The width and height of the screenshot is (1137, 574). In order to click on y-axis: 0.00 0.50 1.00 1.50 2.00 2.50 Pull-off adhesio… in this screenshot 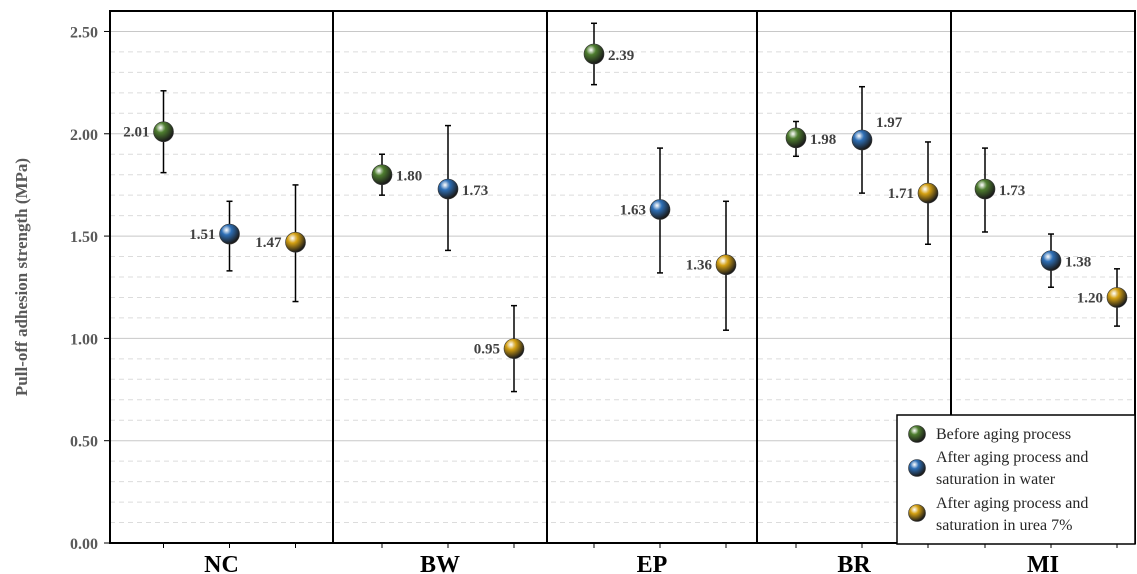, I will do `click(61, 288)`.